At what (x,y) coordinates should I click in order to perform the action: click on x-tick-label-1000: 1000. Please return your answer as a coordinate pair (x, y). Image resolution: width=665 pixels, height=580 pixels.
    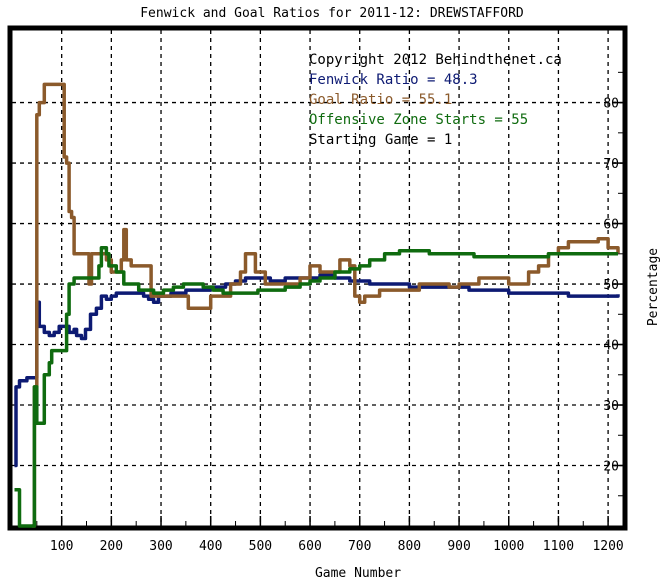
    Looking at the image, I should click on (508, 546).